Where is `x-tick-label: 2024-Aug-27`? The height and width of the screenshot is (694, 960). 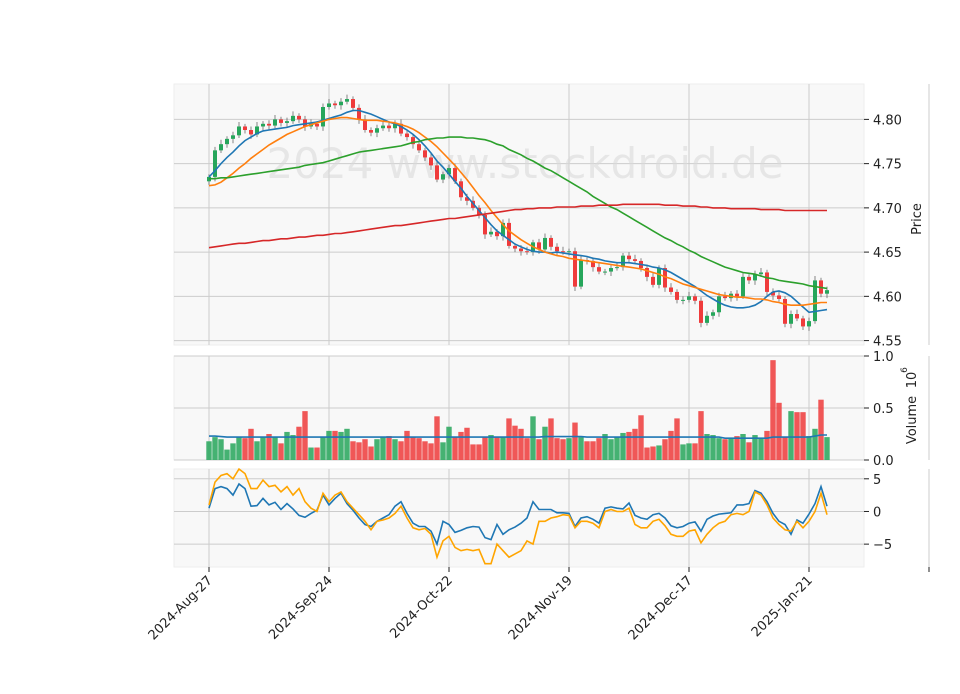 x-tick-label: 2024-Aug-27 is located at coordinates (181, 608).